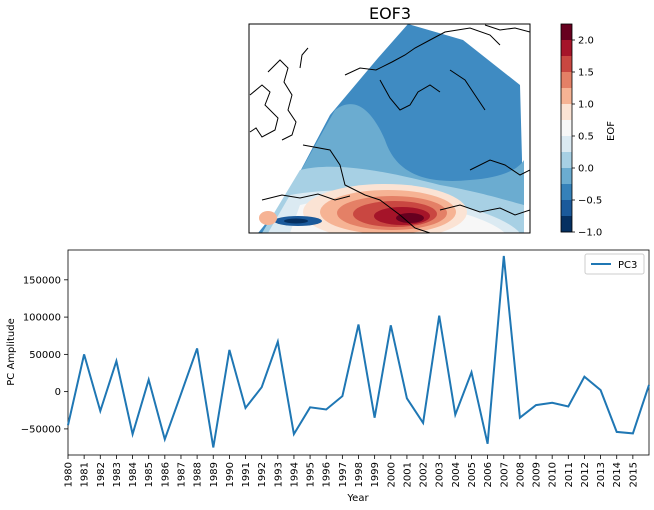 This screenshot has width=654, height=510. I want to click on x-tick-label: 2002, so click(424, 474).